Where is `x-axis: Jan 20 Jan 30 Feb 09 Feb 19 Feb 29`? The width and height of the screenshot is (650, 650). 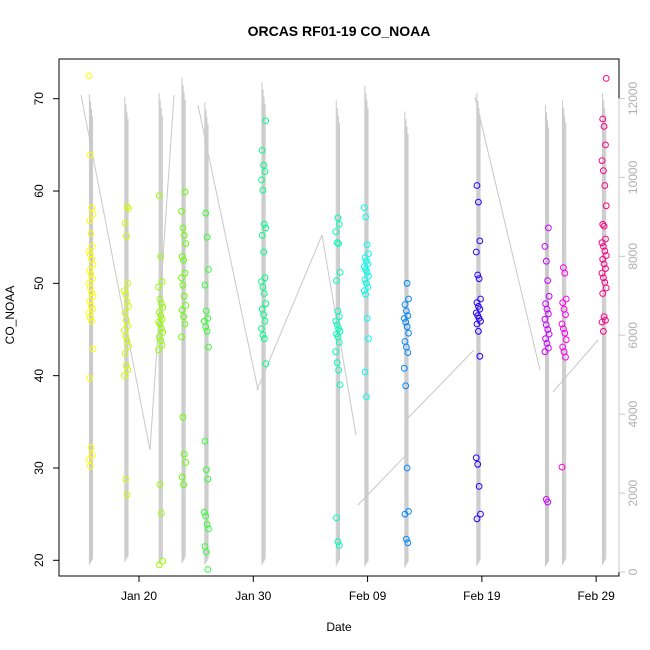
x-axis: Jan 20 Jan 30 Feb 09 Feb 19 Feb 29 is located at coordinates (368, 589).